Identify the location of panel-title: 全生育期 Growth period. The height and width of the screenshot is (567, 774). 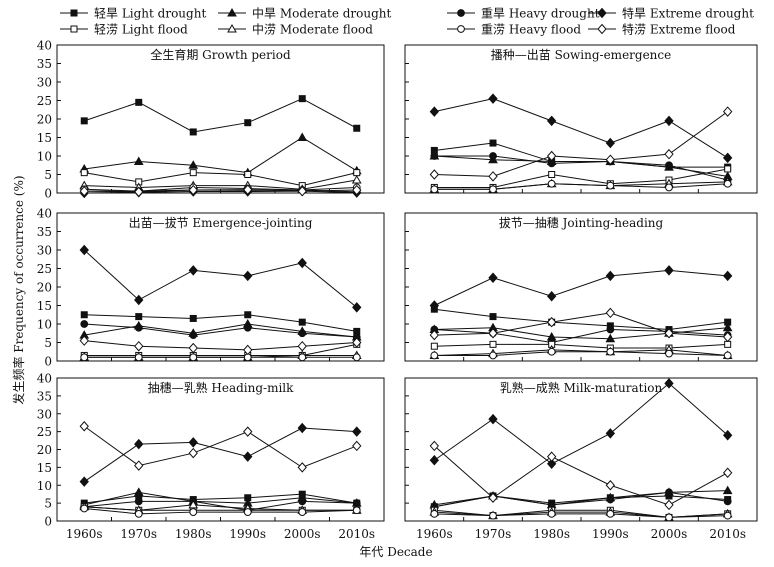
(220, 54).